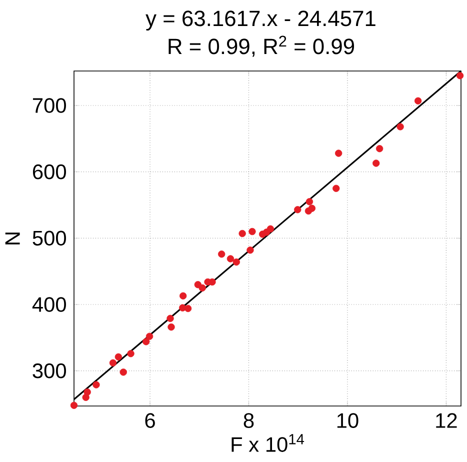 The height and width of the screenshot is (462, 467). I want to click on y-tick-label: 600, so click(49, 172).